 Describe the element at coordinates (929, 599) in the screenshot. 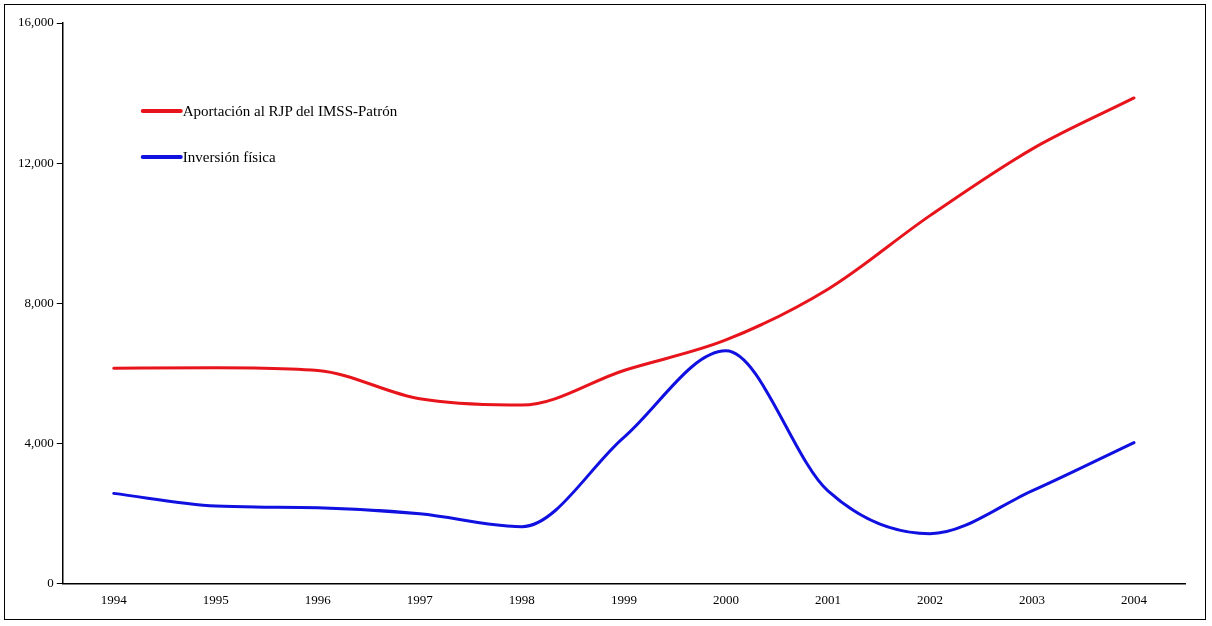

I see `x-tick-label: 2002` at that location.